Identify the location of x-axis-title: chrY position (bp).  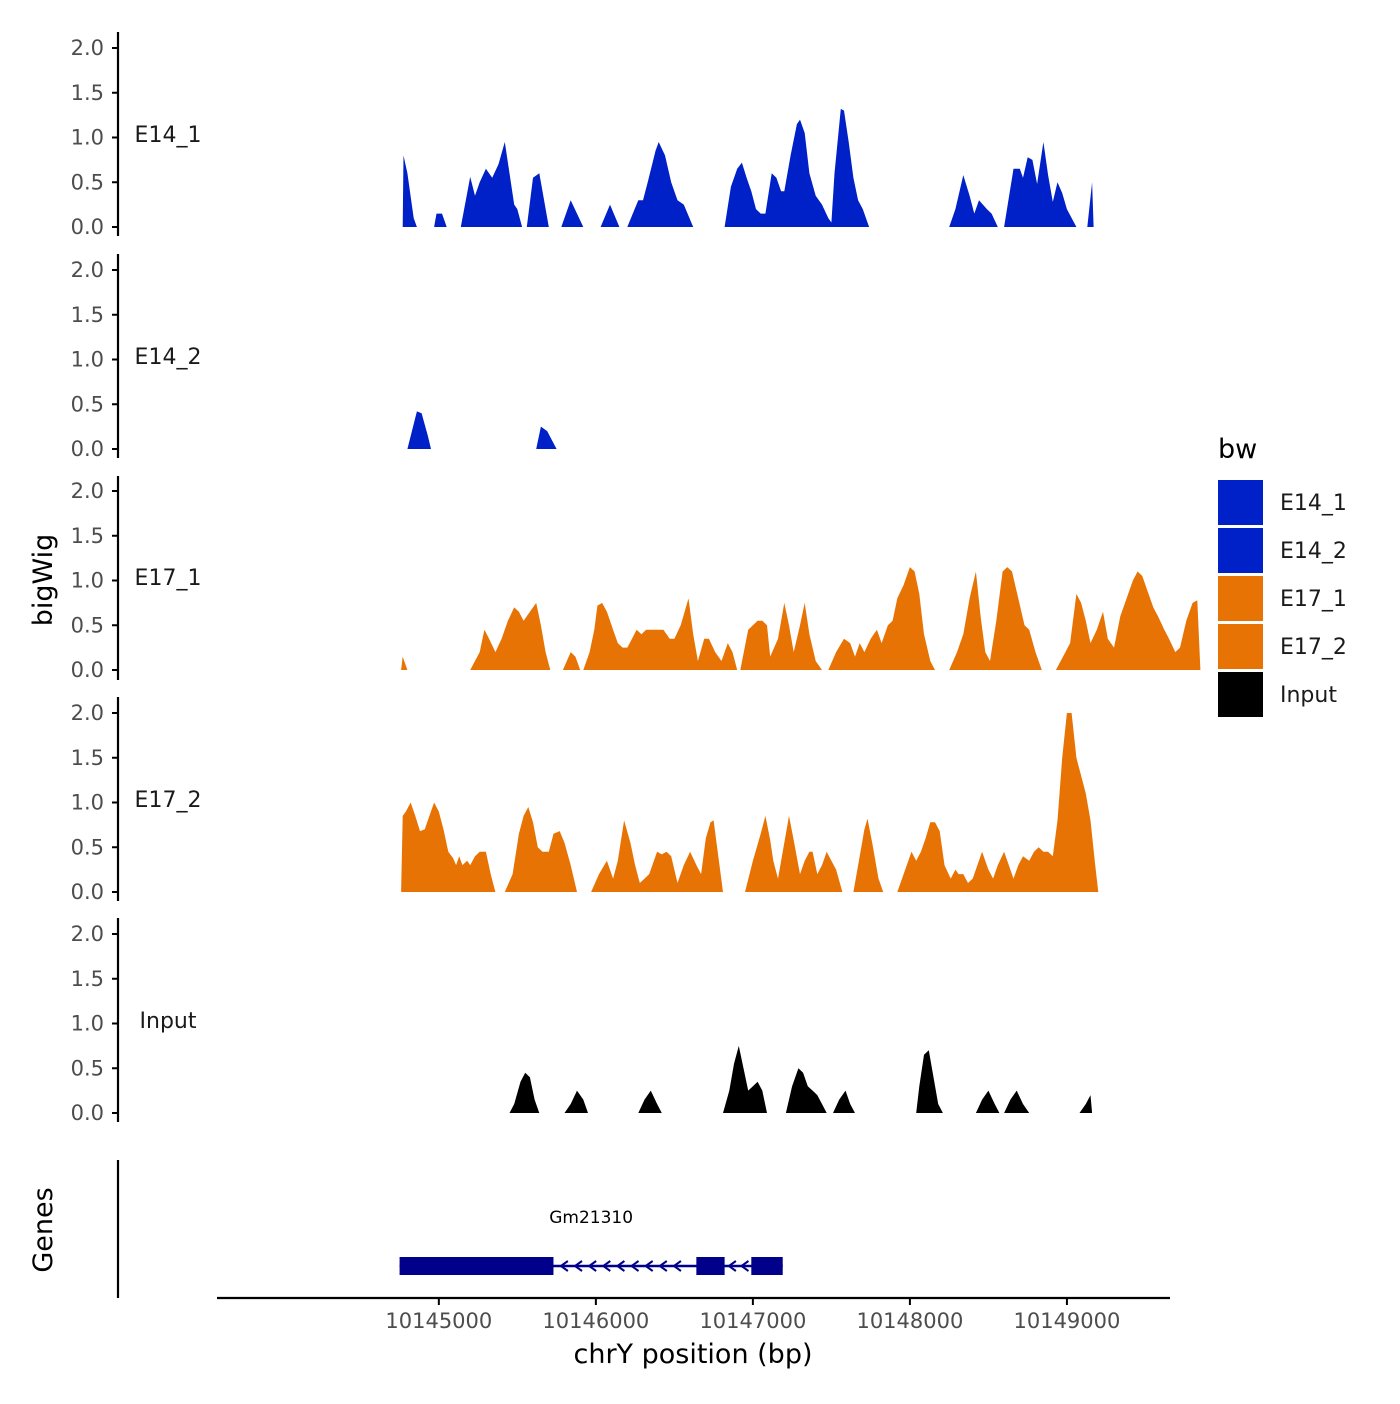
(692, 1354).